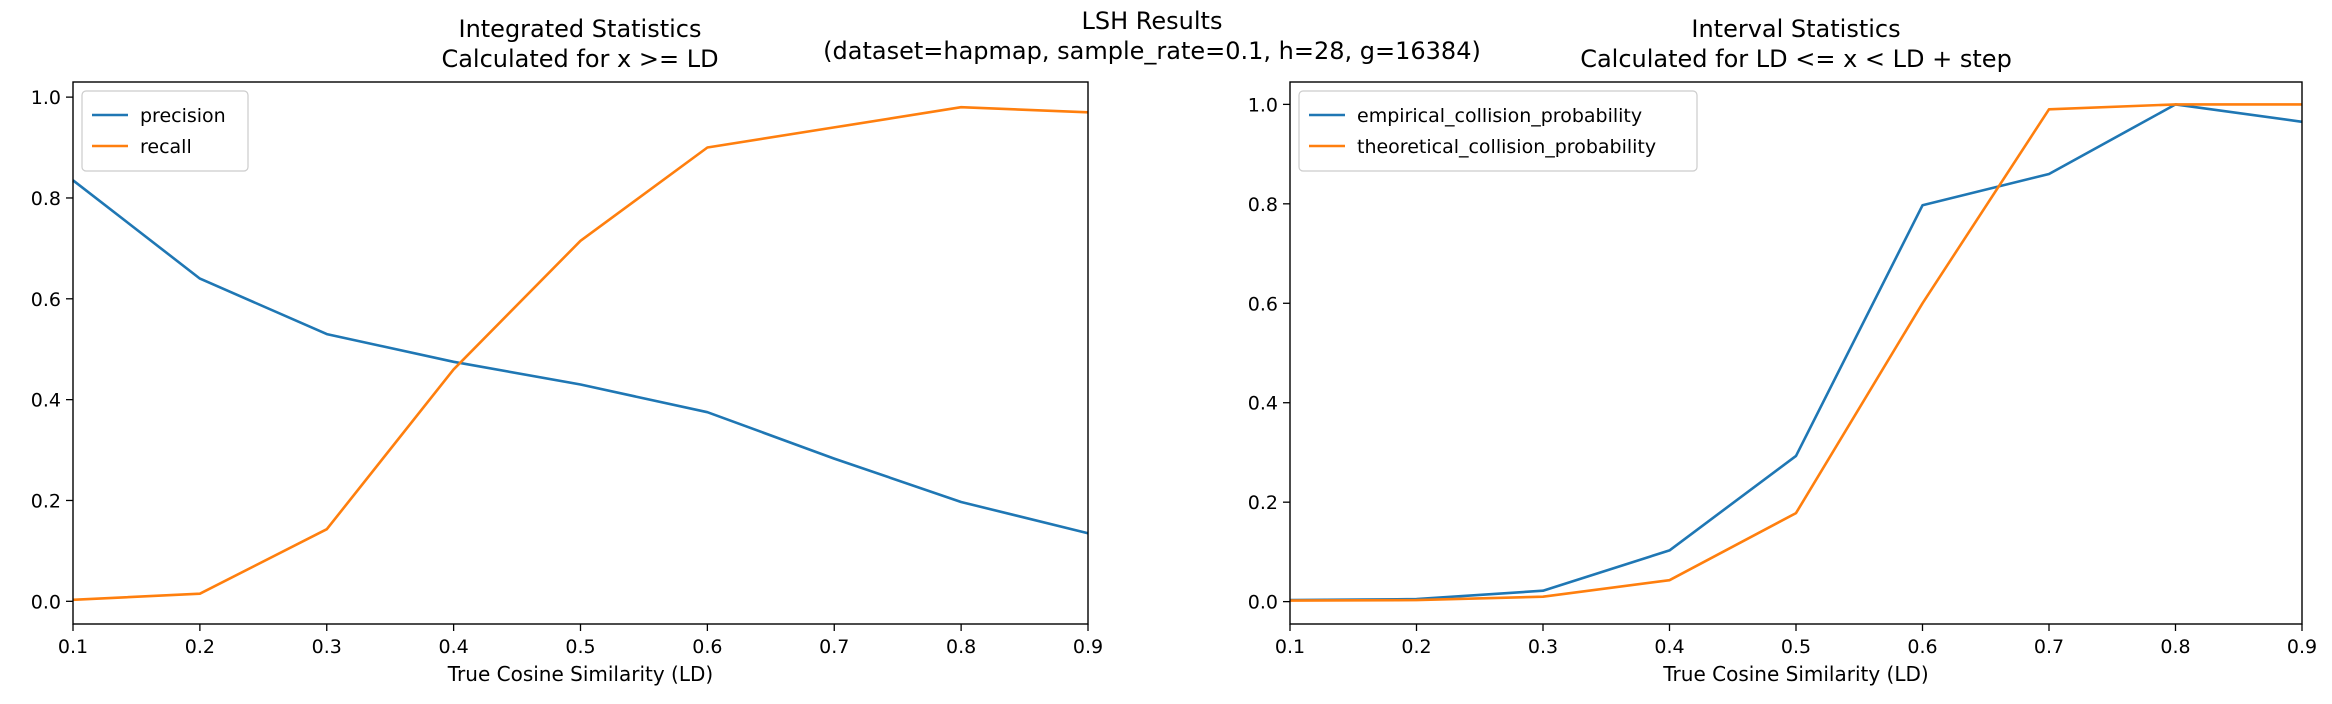  What do you see at coordinates (579, 29) in the screenshot?
I see `chart-title-line1: Integrated Statistics` at bounding box center [579, 29].